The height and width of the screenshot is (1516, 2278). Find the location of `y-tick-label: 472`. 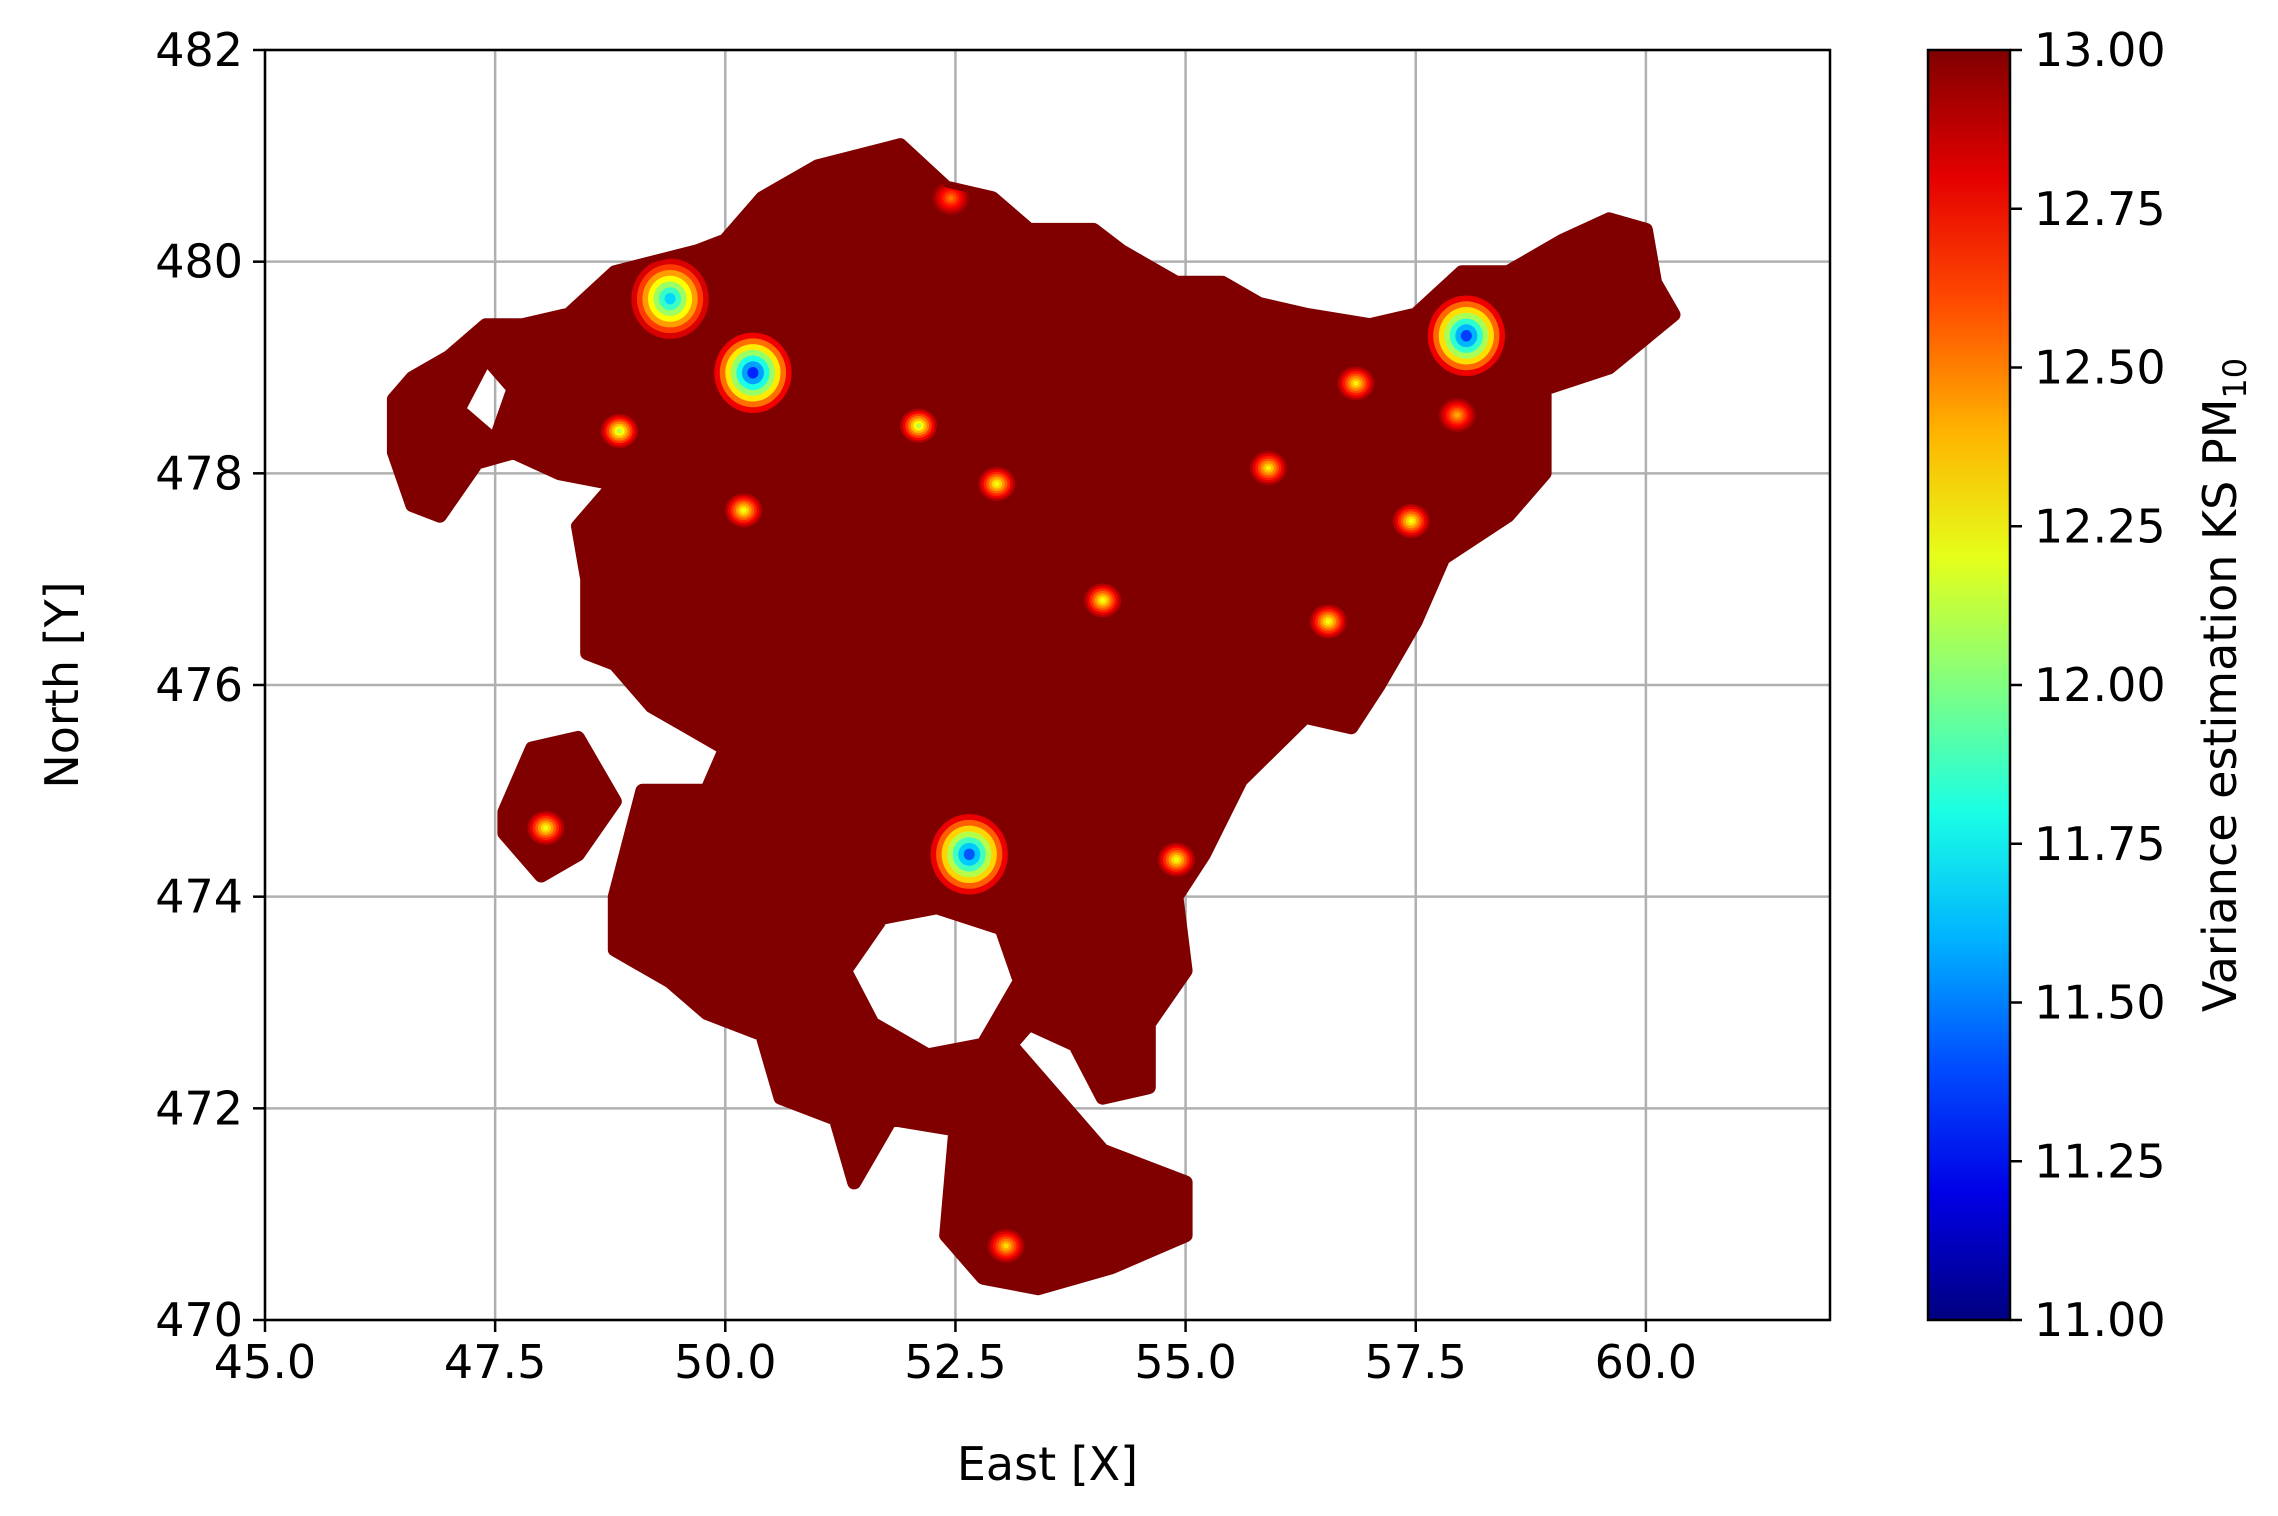

y-tick-label: 472 is located at coordinates (199, 1108).